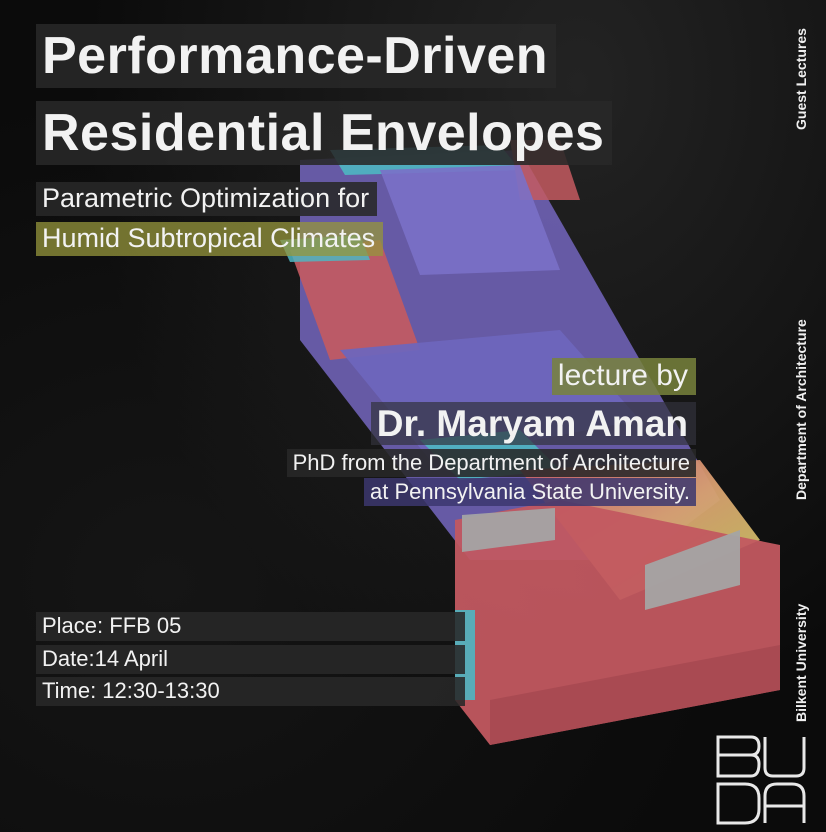 The width and height of the screenshot is (826, 832). What do you see at coordinates (250, 659) in the screenshot?
I see `date-info: Date:14 April` at bounding box center [250, 659].